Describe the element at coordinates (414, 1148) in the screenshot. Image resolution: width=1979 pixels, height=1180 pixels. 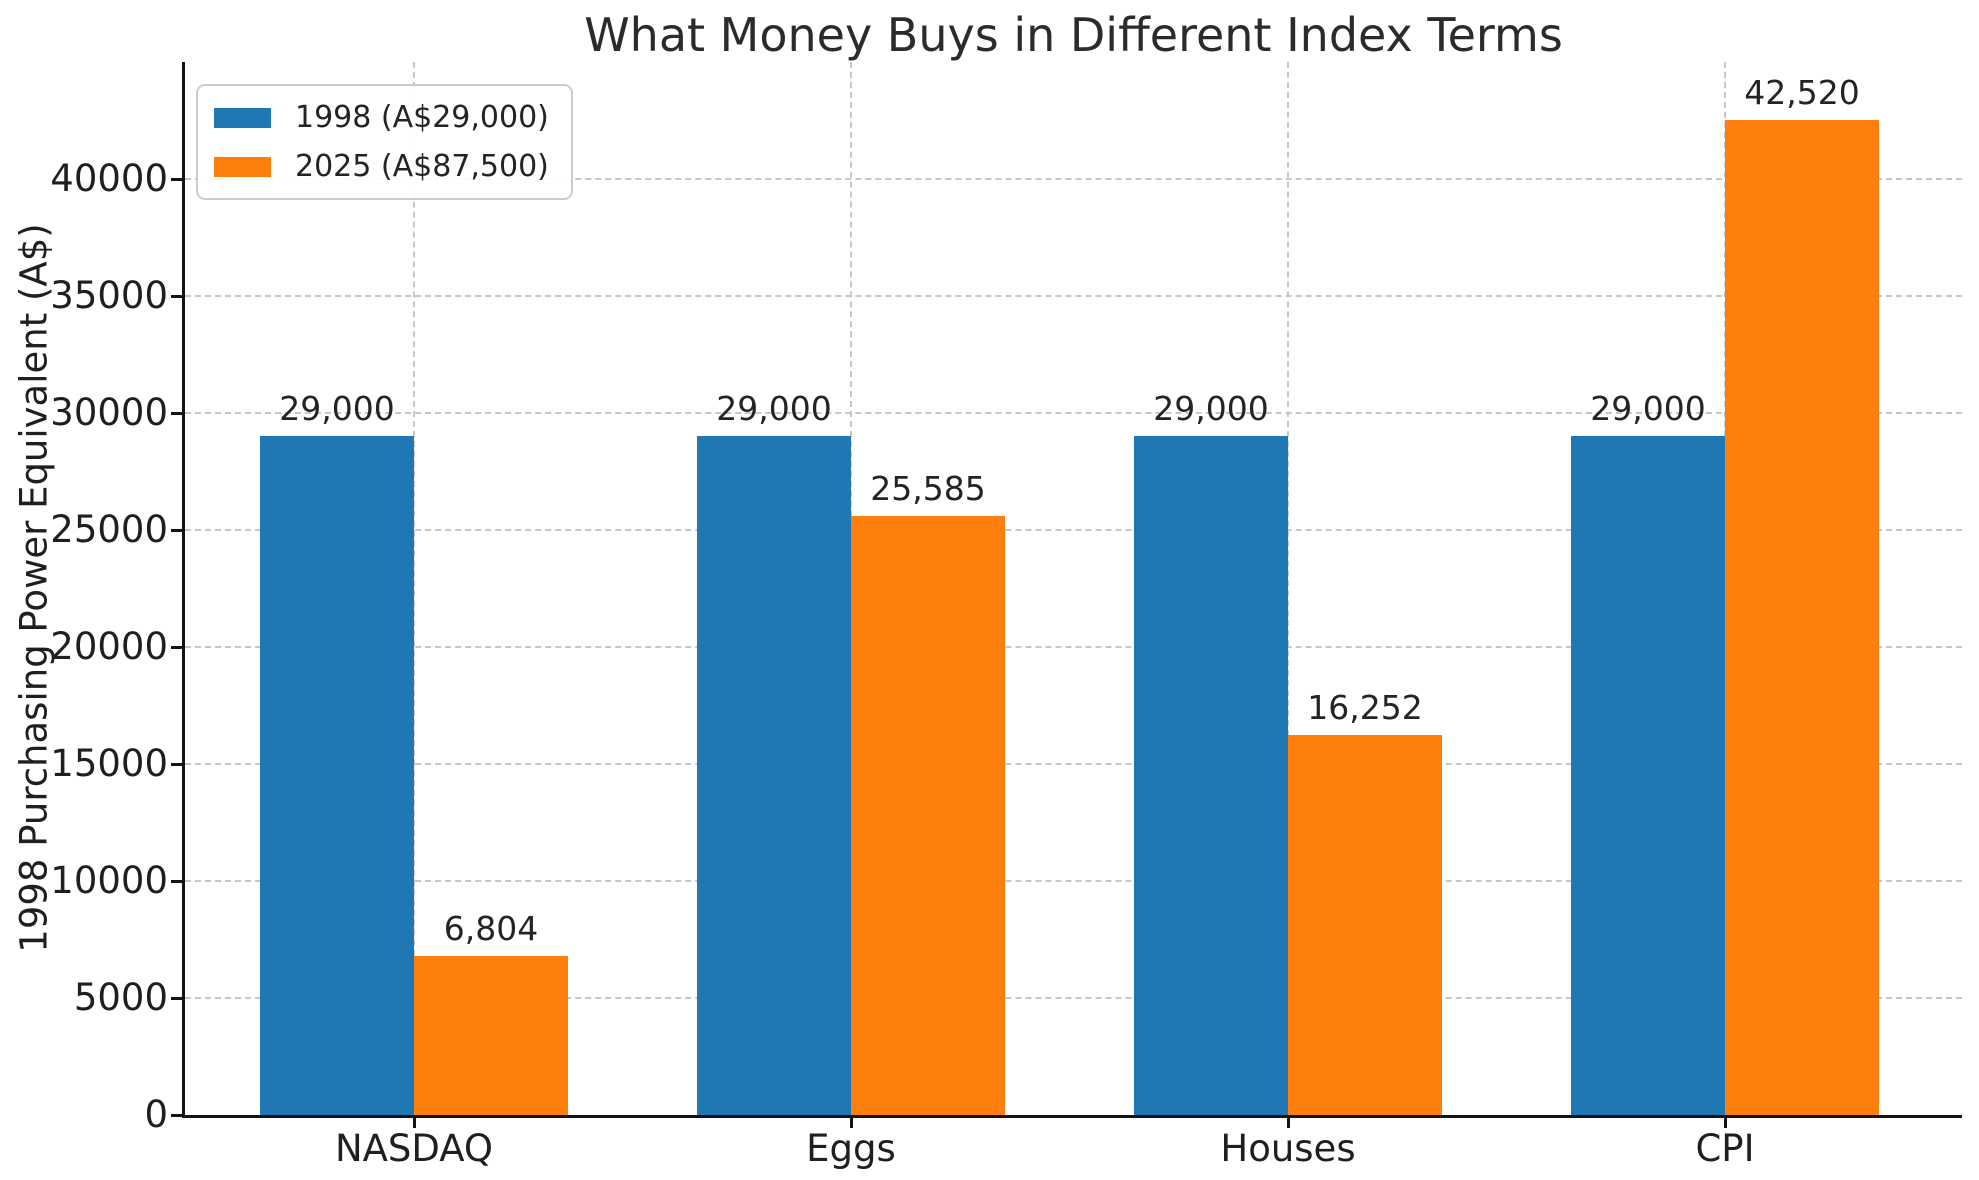
I see `x-tick-label-nasdaq: NASDAQ` at that location.